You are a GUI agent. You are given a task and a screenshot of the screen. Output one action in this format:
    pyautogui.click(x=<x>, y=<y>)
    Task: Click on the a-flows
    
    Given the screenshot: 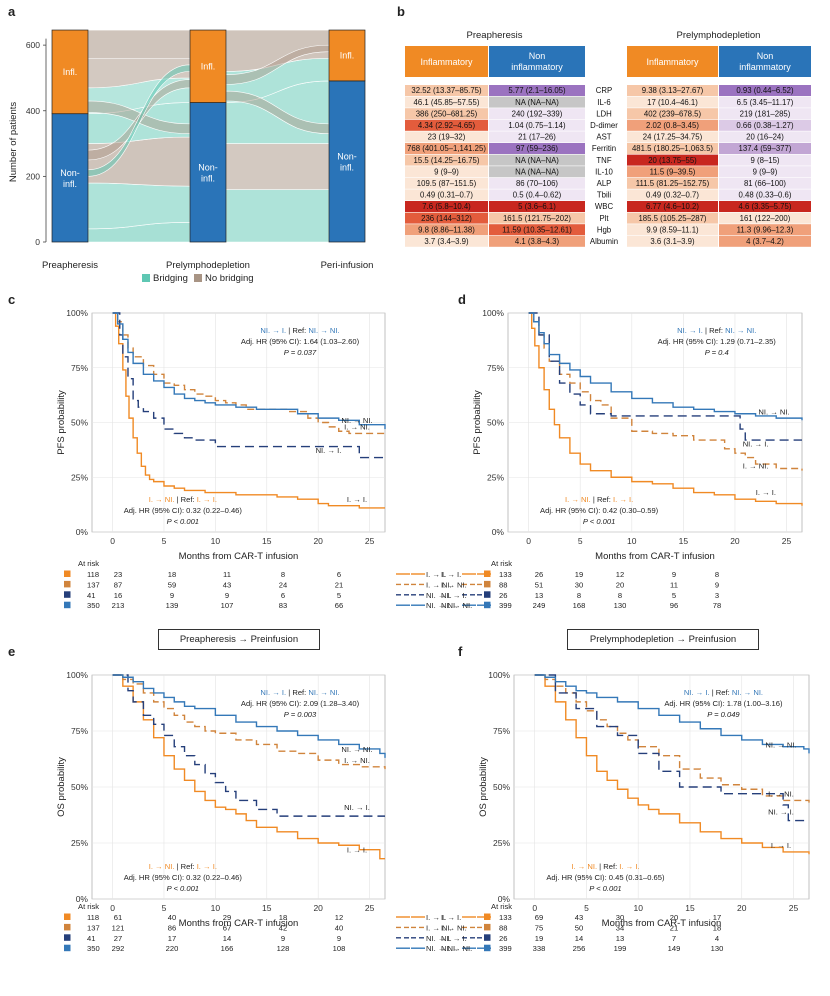 What is the action you would take?
    pyautogui.click(x=208, y=136)
    